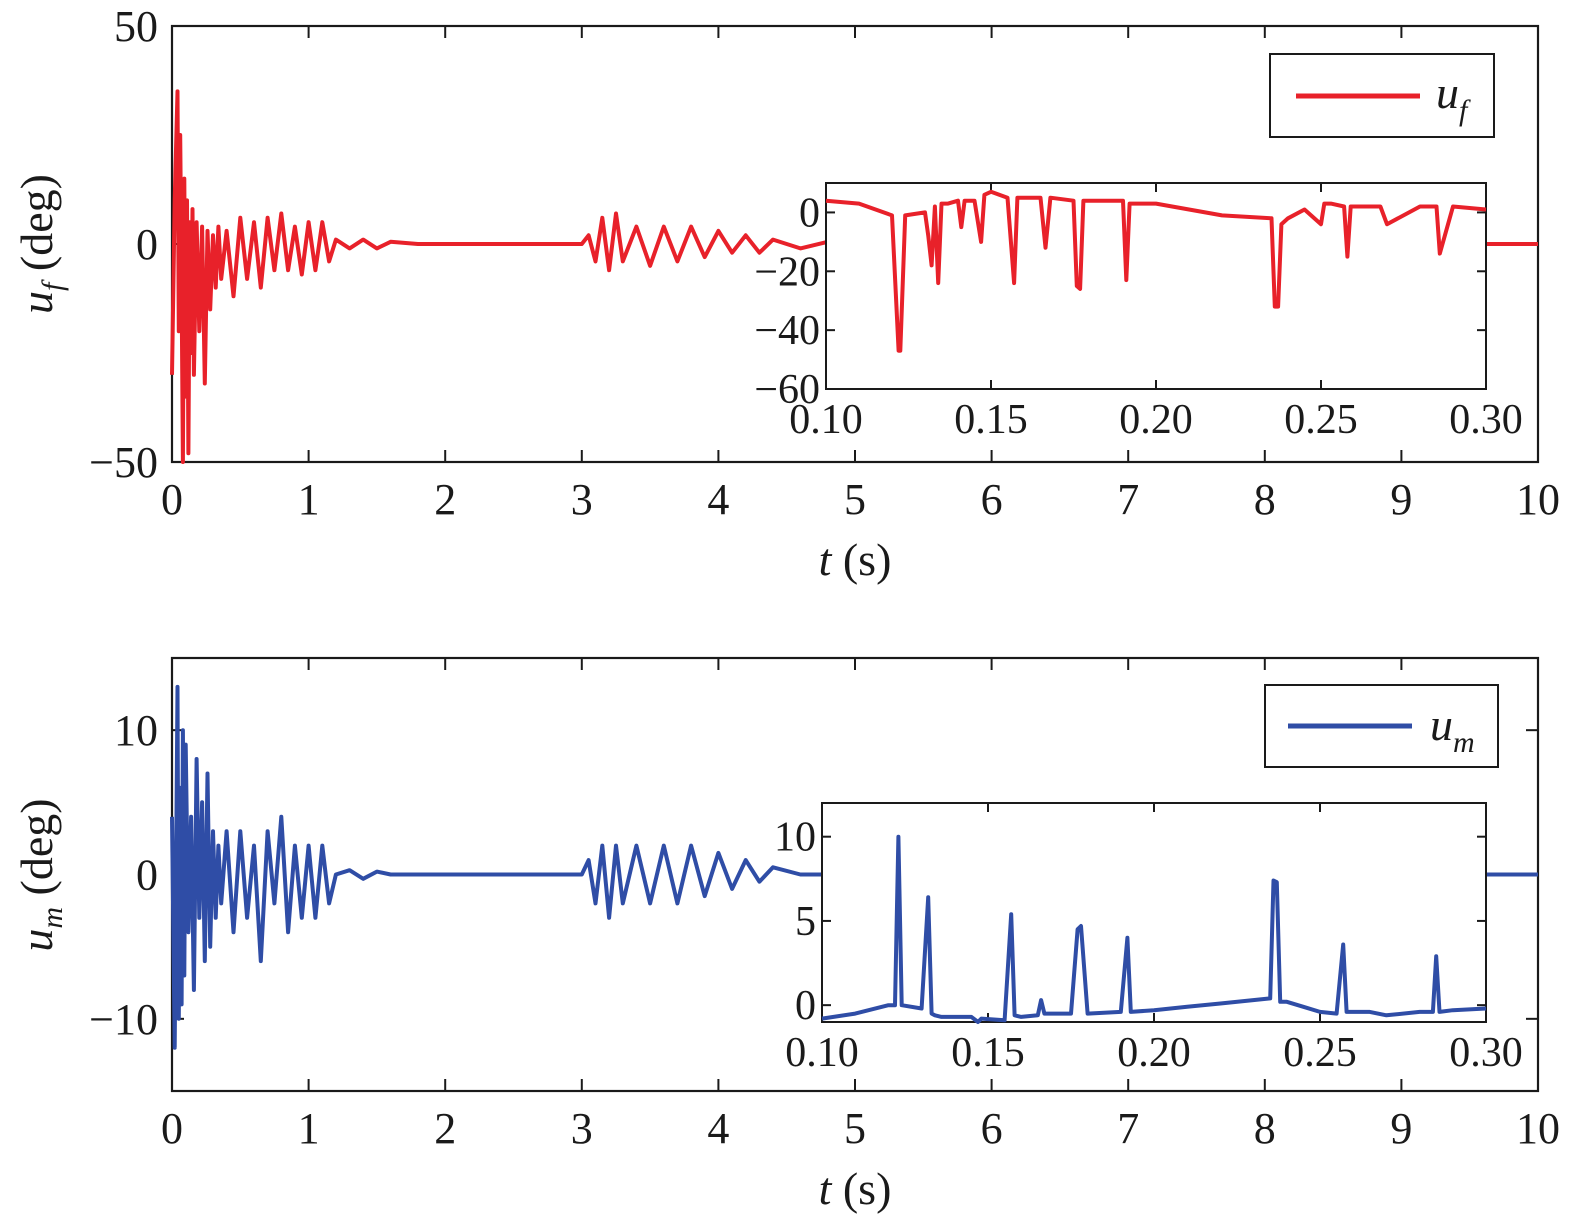 This screenshot has height=1226, width=1575. What do you see at coordinates (795, 838) in the screenshot?
I see `inset-y-tick-label: 10` at bounding box center [795, 838].